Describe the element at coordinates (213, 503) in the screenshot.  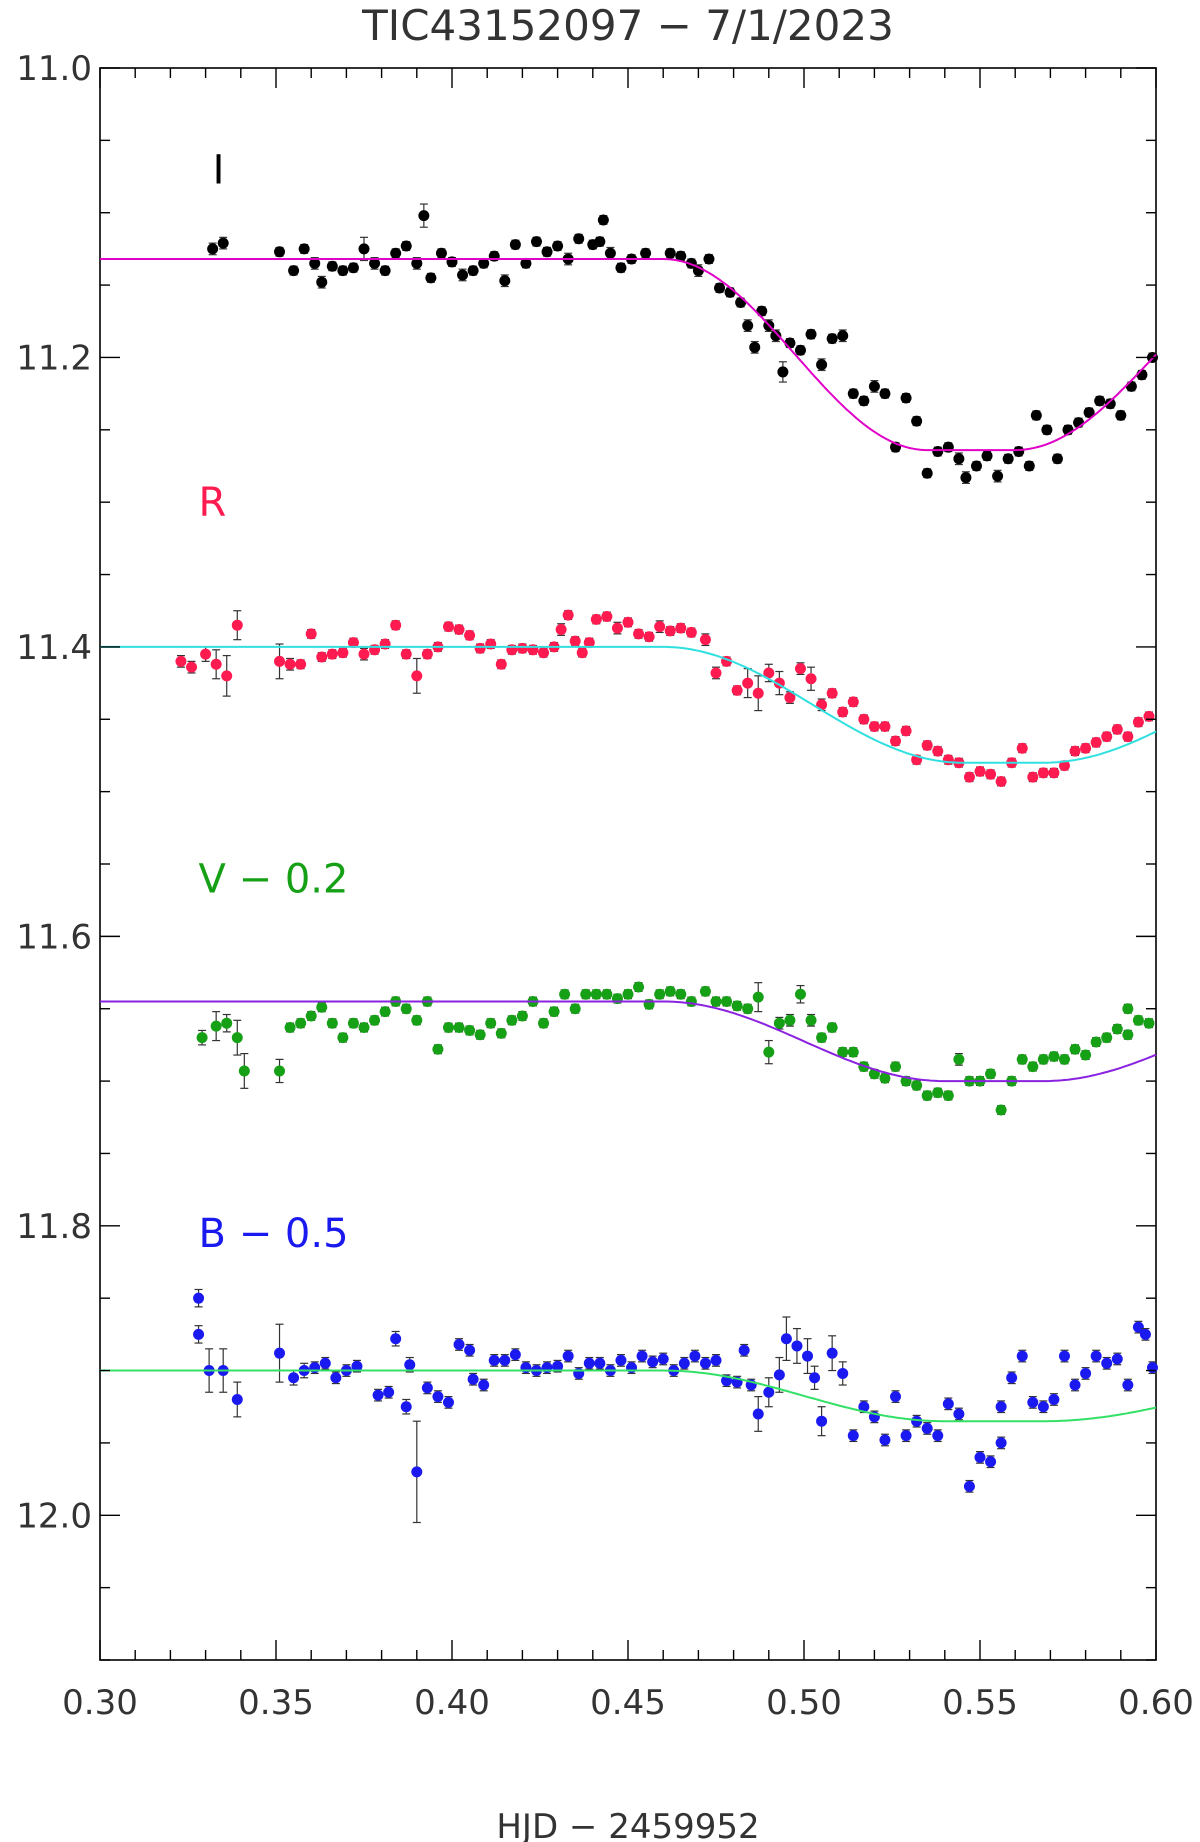
I see `band-label: R` at that location.